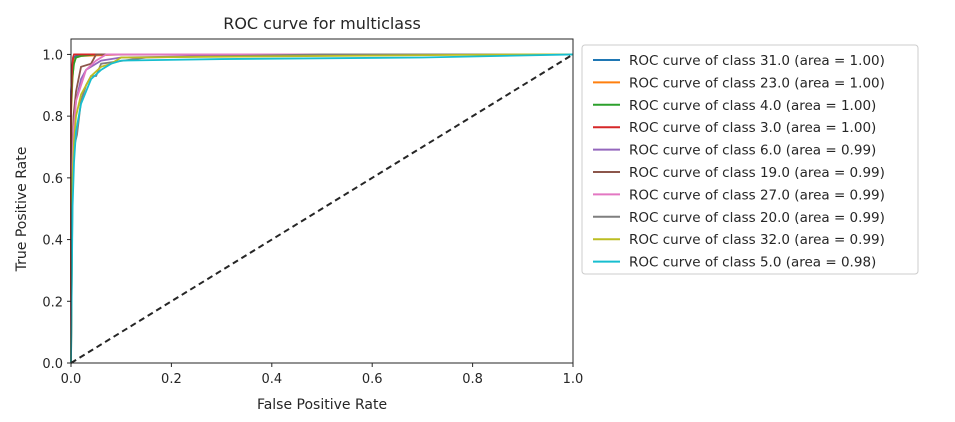 The width and height of the screenshot is (955, 422). What do you see at coordinates (271, 379) in the screenshot?
I see `x-tick-label: 0.4` at bounding box center [271, 379].